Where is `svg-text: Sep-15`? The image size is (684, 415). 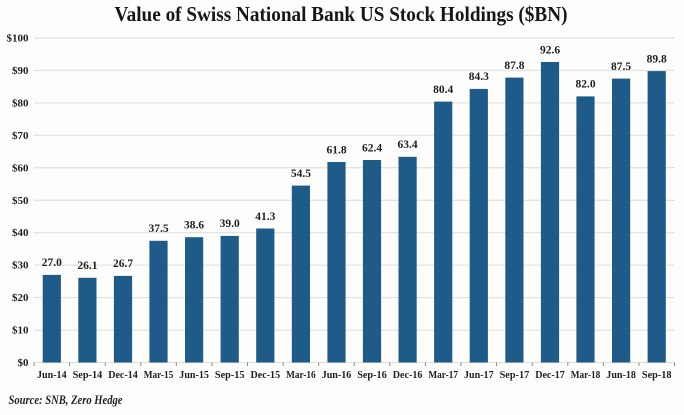 svg-text: Sep-15 is located at coordinates (230, 375).